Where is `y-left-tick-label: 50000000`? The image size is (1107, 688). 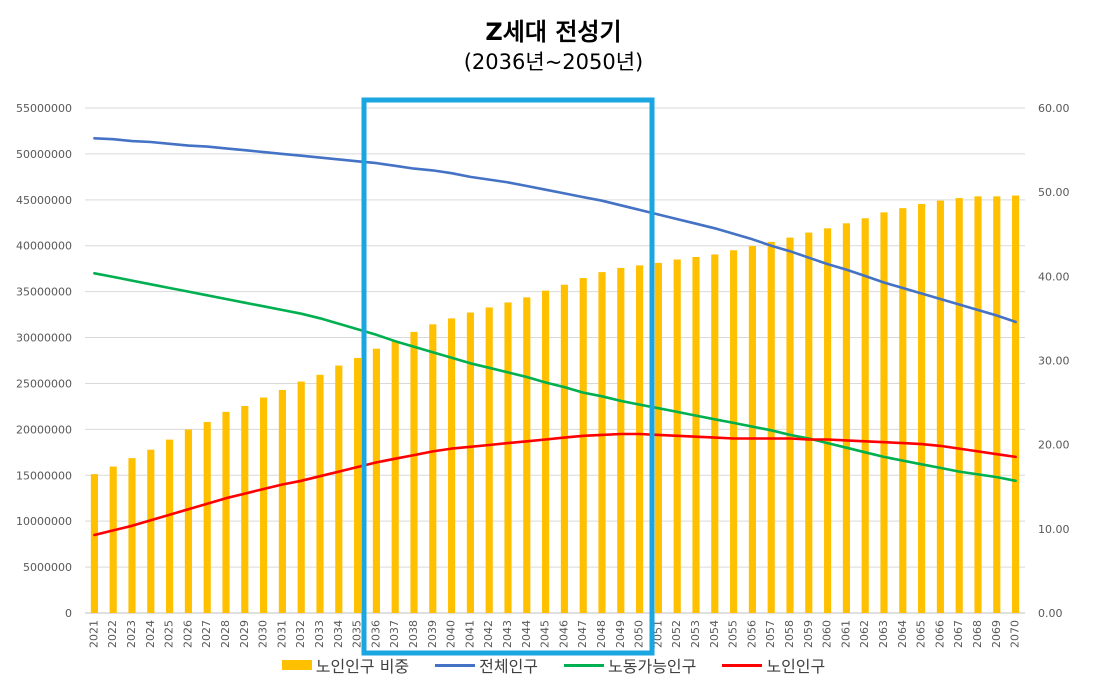
y-left-tick-label: 50000000 is located at coordinates (44, 154).